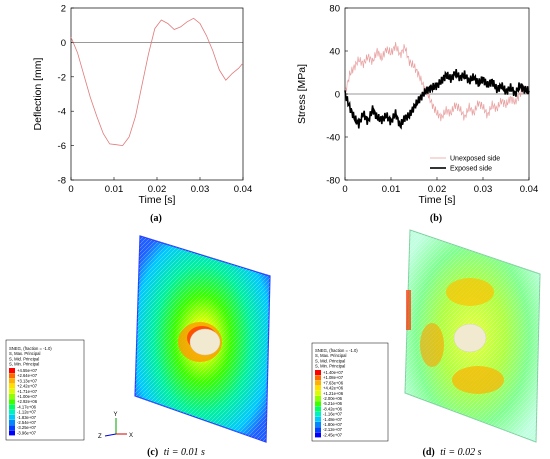 This screenshot has width=550, height=459. What do you see at coordinates (333, 434) in the screenshot?
I see `contour_legend_d-value: -2.45e+07` at bounding box center [333, 434].